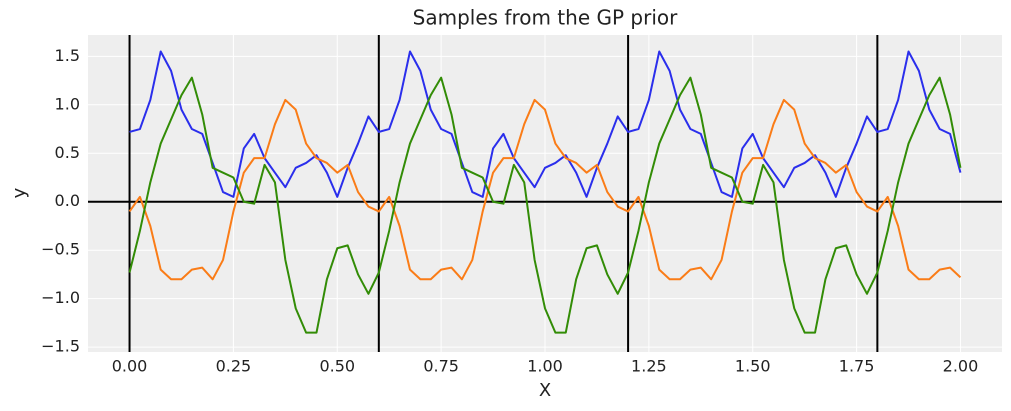  What do you see at coordinates (545, 390) in the screenshot?
I see `x-axis-label: X` at bounding box center [545, 390].